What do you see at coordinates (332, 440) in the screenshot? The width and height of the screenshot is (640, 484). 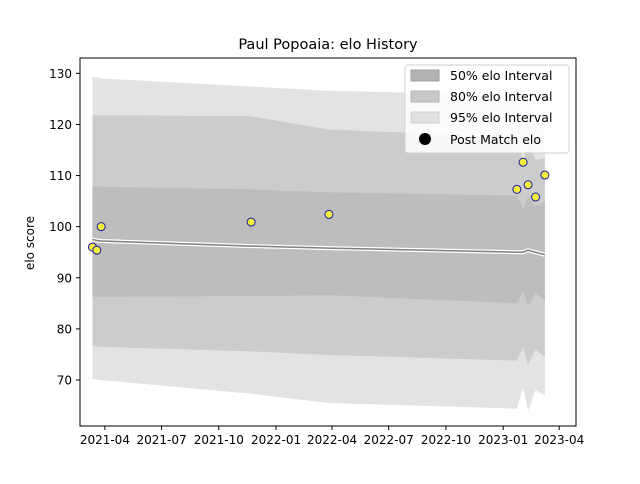 I see `x-tick-label-4: 2022-04` at bounding box center [332, 440].